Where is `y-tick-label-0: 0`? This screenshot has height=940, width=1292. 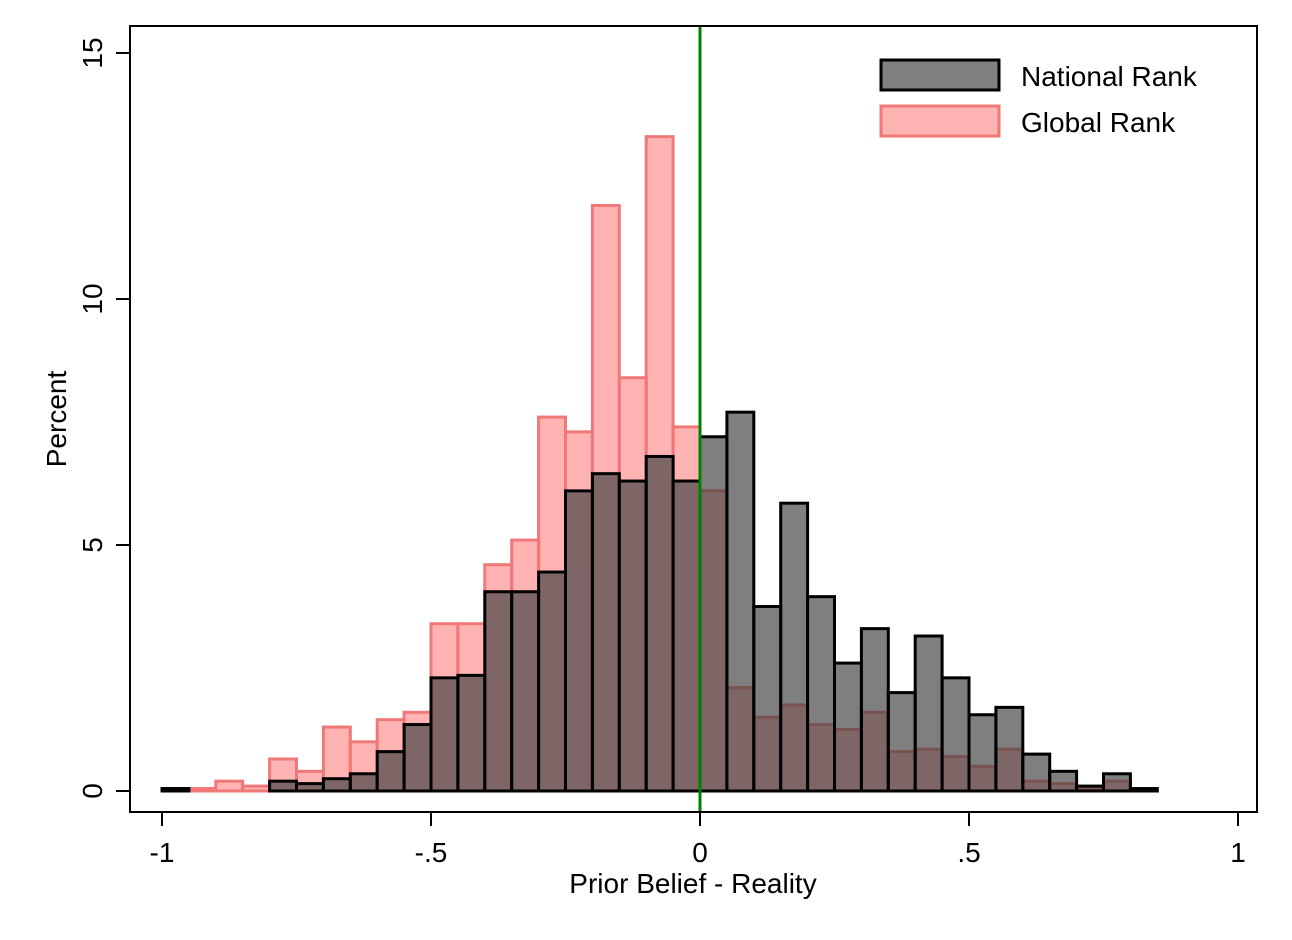
y-tick-label-0: 0 is located at coordinates (92, 791).